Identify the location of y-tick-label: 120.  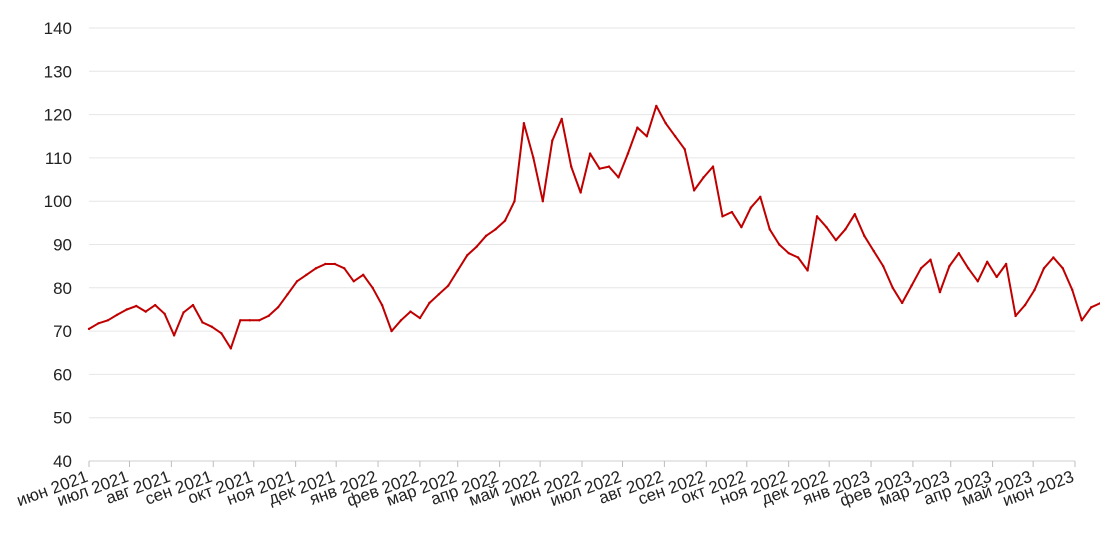
(58, 115).